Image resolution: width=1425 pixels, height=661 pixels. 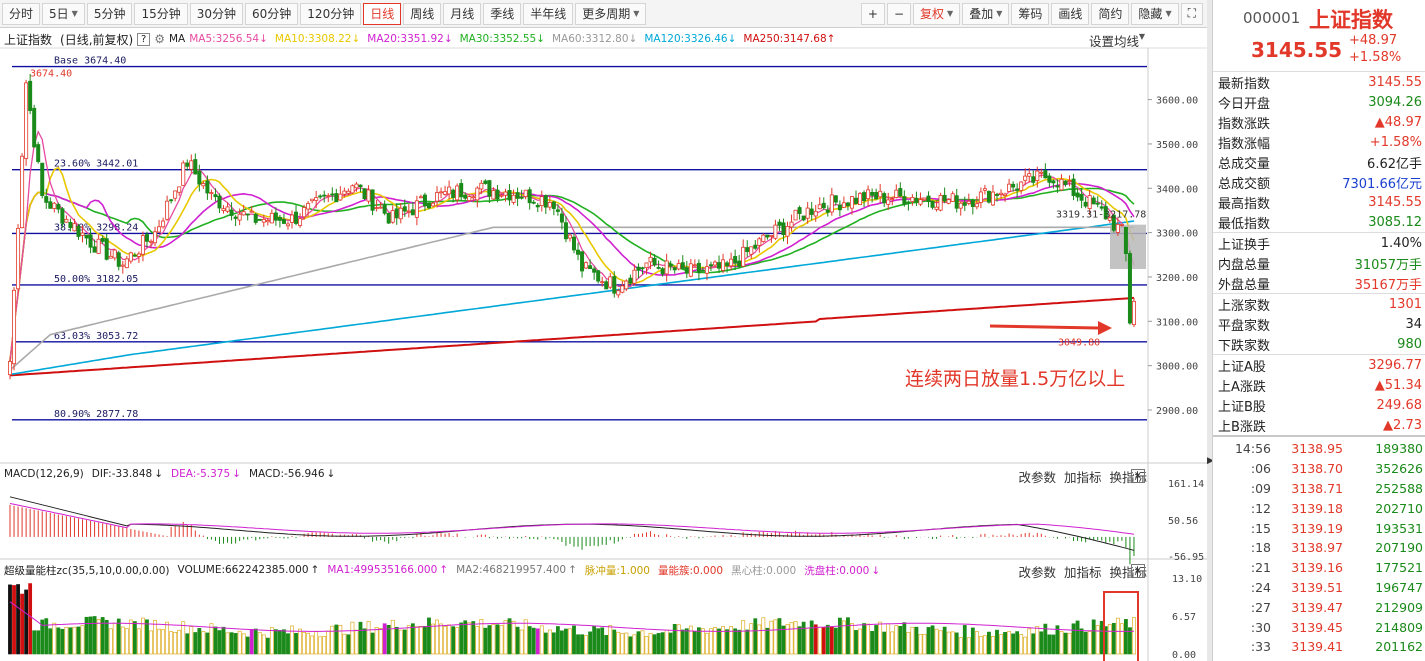 I want to click on tool-button-2: 复权 ▼, so click(x=937, y=13).